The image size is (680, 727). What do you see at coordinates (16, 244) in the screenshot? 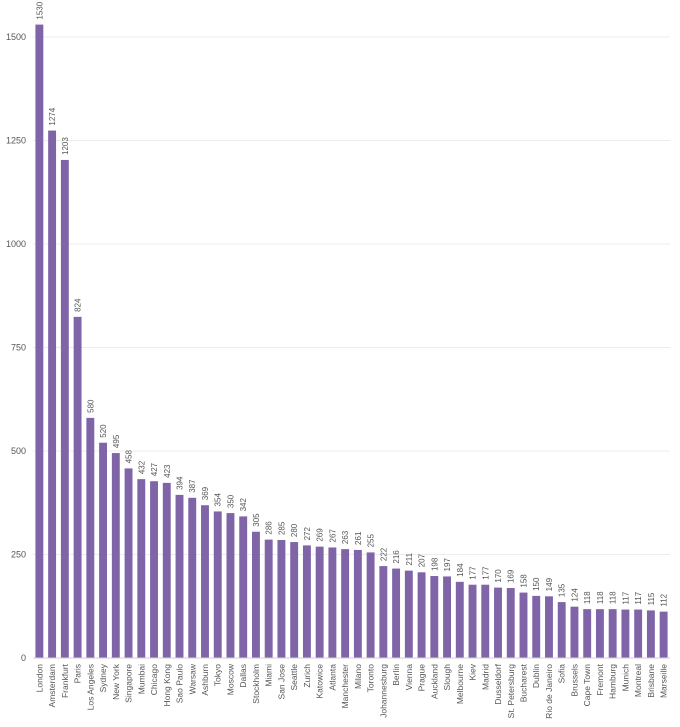
I see `y-tick-label: 1000` at bounding box center [16, 244].